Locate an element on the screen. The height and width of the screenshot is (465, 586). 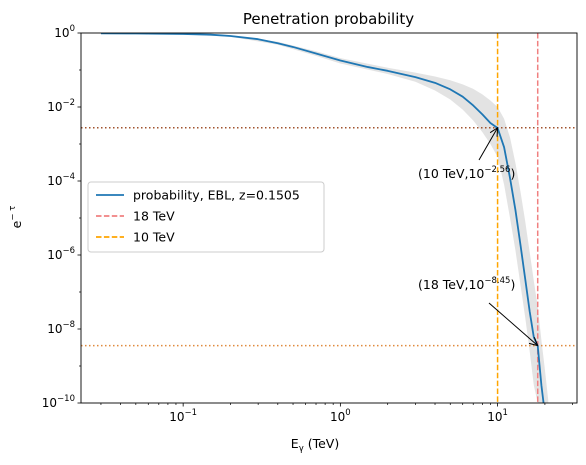
chart-title: Penetration probability is located at coordinates (328, 19).